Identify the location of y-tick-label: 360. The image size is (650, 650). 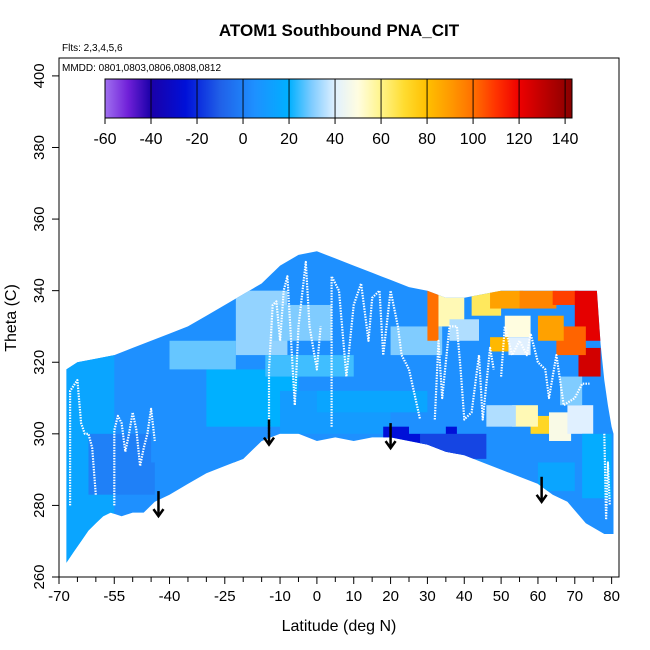
(39, 219).